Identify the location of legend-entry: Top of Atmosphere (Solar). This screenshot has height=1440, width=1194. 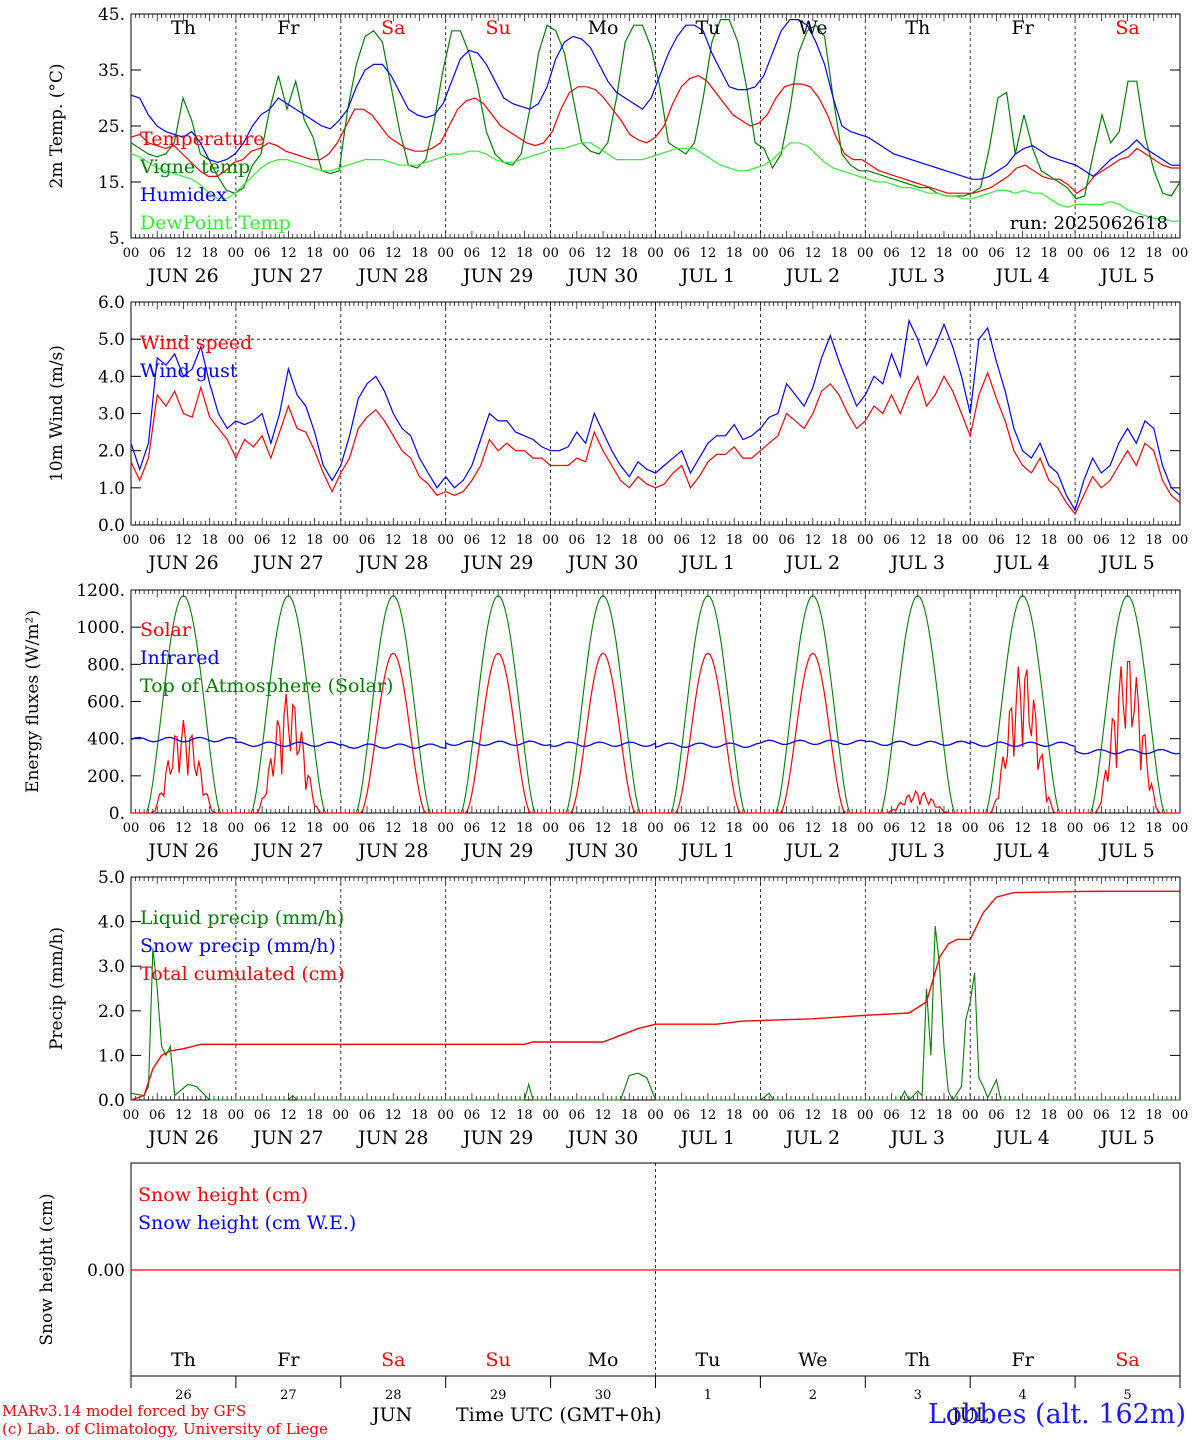
(266, 686).